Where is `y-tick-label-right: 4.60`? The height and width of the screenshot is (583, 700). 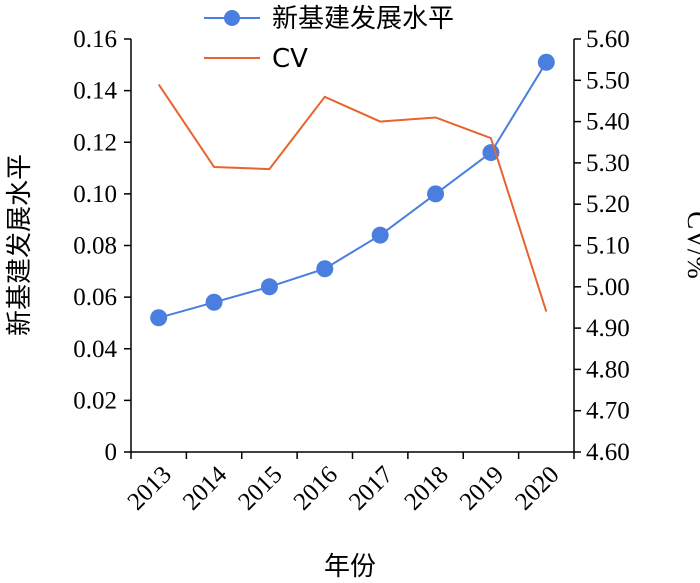 y-tick-label-right: 4.60 is located at coordinates (608, 452).